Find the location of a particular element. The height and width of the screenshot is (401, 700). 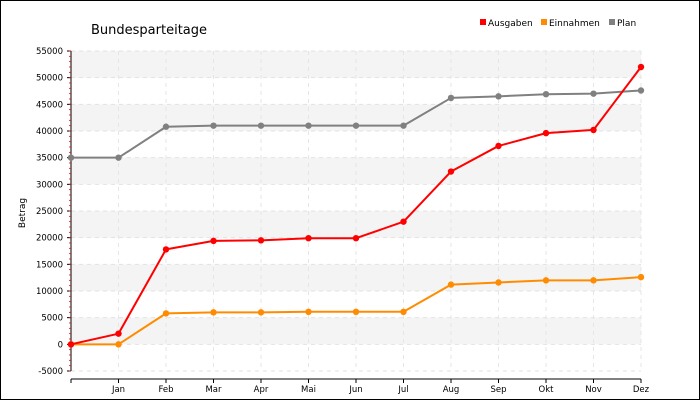

y-tick-label: 35000 is located at coordinates (49, 159).